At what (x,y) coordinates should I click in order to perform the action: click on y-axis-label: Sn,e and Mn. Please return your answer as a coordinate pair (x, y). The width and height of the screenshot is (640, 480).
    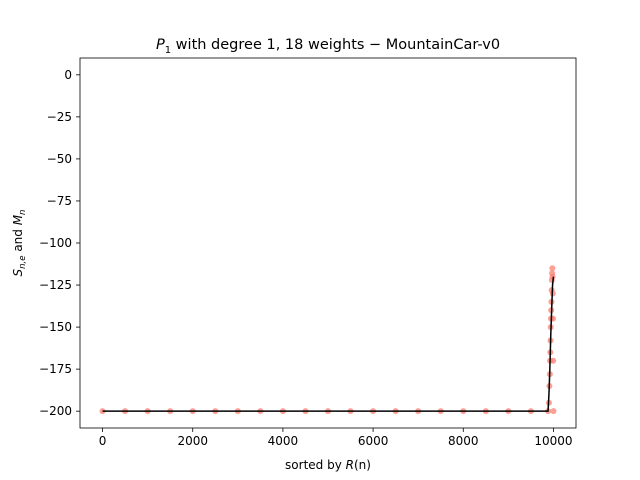
    Looking at the image, I should click on (19, 243).